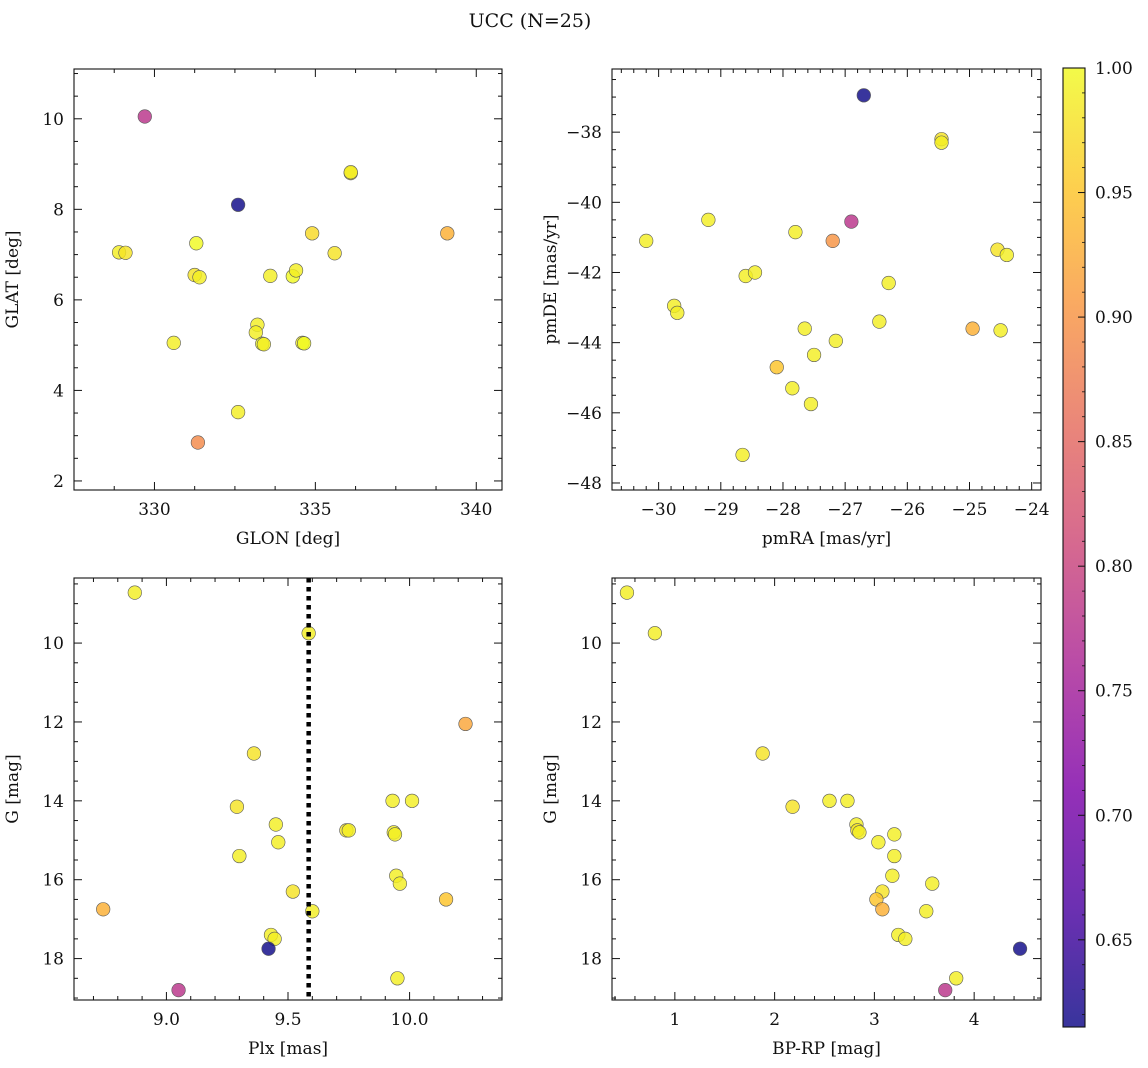 This screenshot has width=1148, height=1068. What do you see at coordinates (551, 279) in the screenshot?
I see `y-axis-label: pmDE [mas/yr]` at bounding box center [551, 279].